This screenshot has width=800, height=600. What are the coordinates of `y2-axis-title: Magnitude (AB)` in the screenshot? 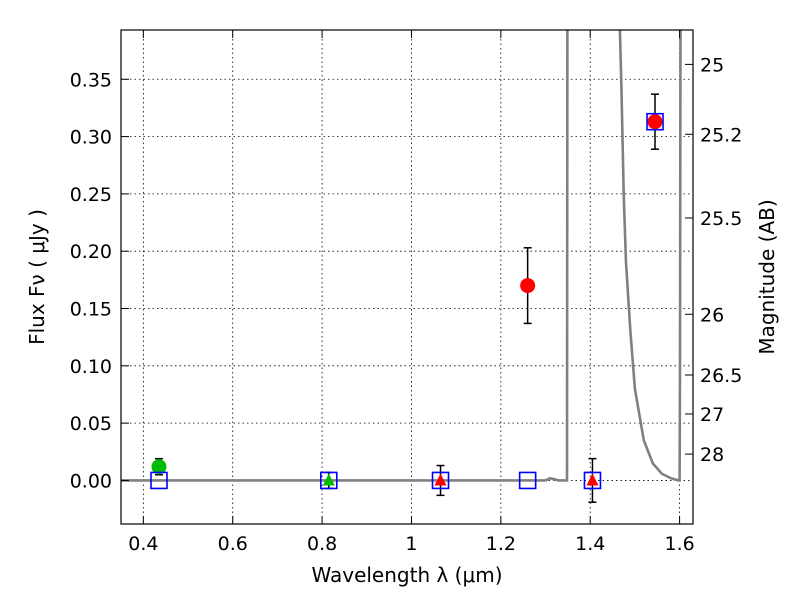 It's located at (767, 276).